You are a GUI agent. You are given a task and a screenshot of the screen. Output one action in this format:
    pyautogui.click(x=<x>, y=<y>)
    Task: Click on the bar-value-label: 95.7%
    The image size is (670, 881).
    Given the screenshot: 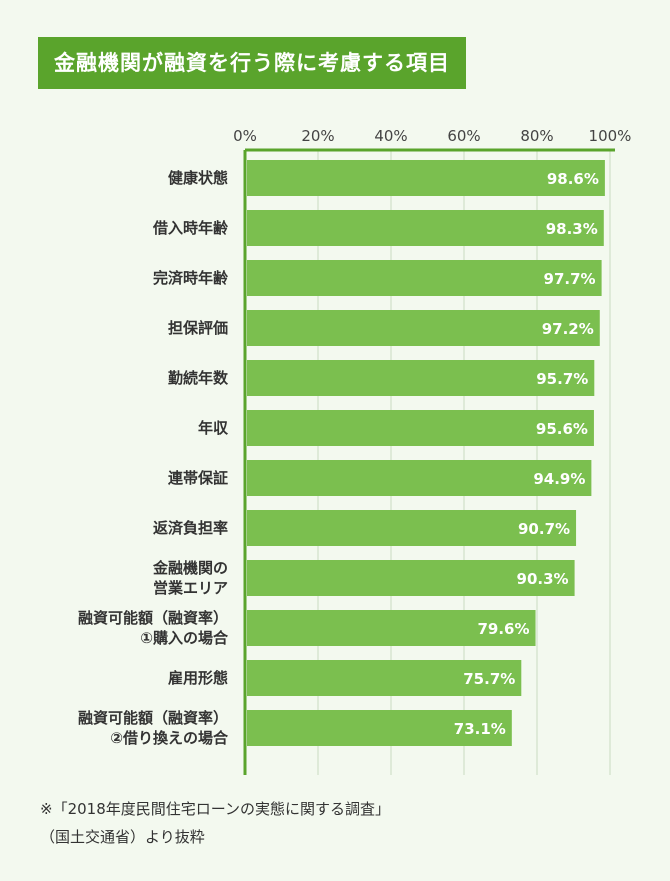 What is the action you would take?
    pyautogui.click(x=562, y=379)
    